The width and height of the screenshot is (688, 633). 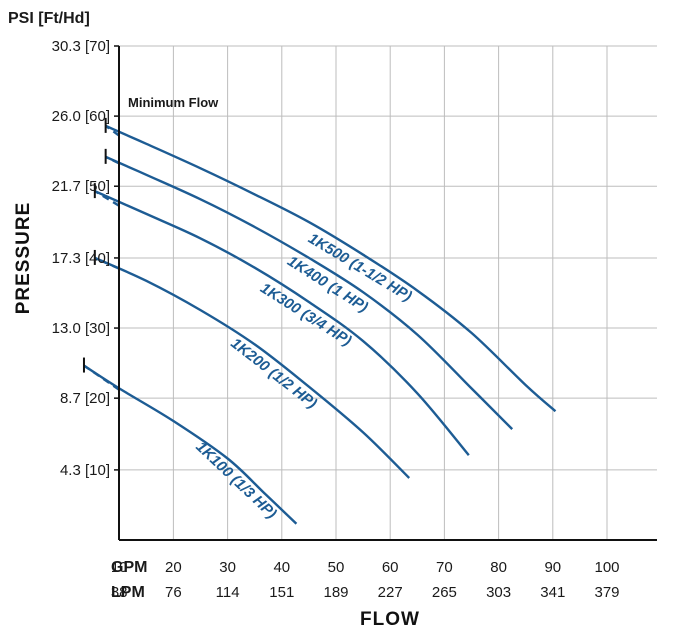 I want to click on x-tick-label-lpm: 151, so click(x=281, y=592).